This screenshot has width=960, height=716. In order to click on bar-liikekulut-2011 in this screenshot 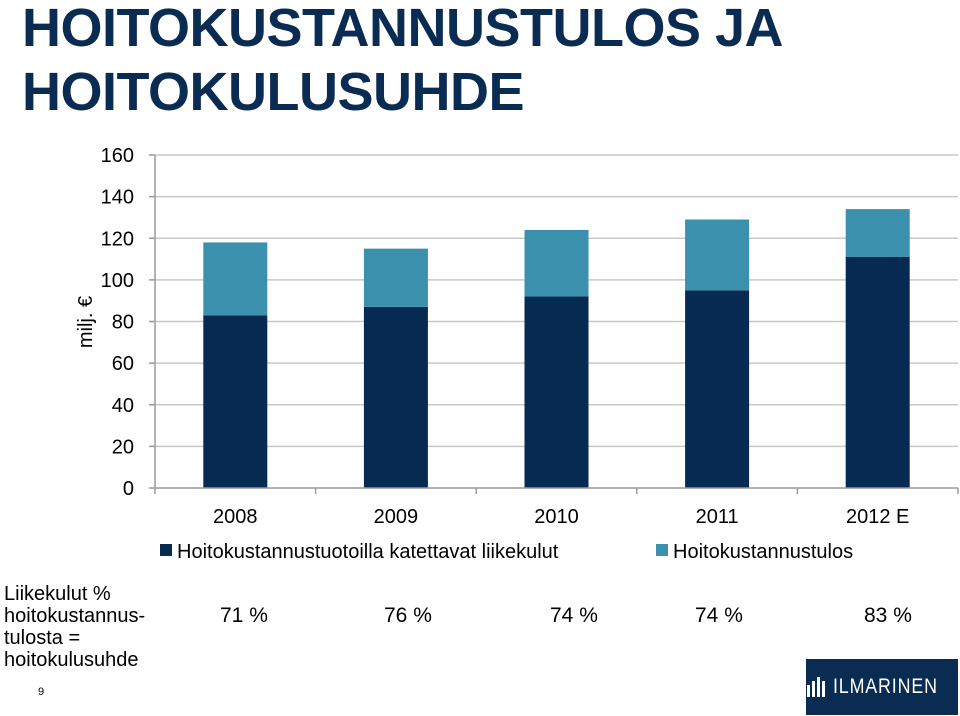, I will do `click(717, 389)`.